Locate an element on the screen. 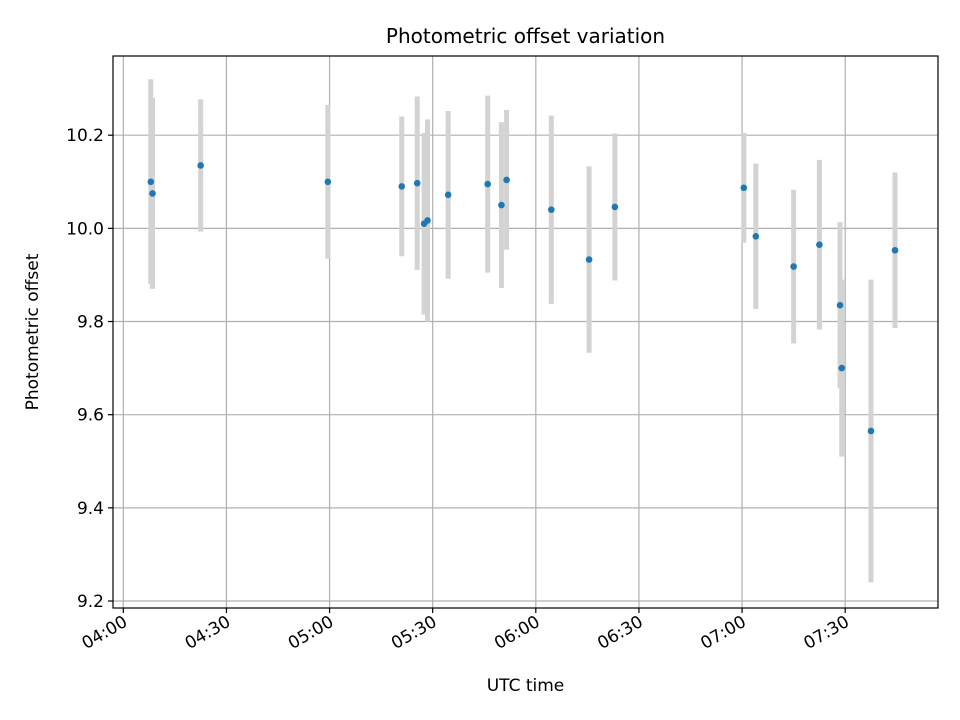  y-tick-label: 10.0 is located at coordinates (85, 229).